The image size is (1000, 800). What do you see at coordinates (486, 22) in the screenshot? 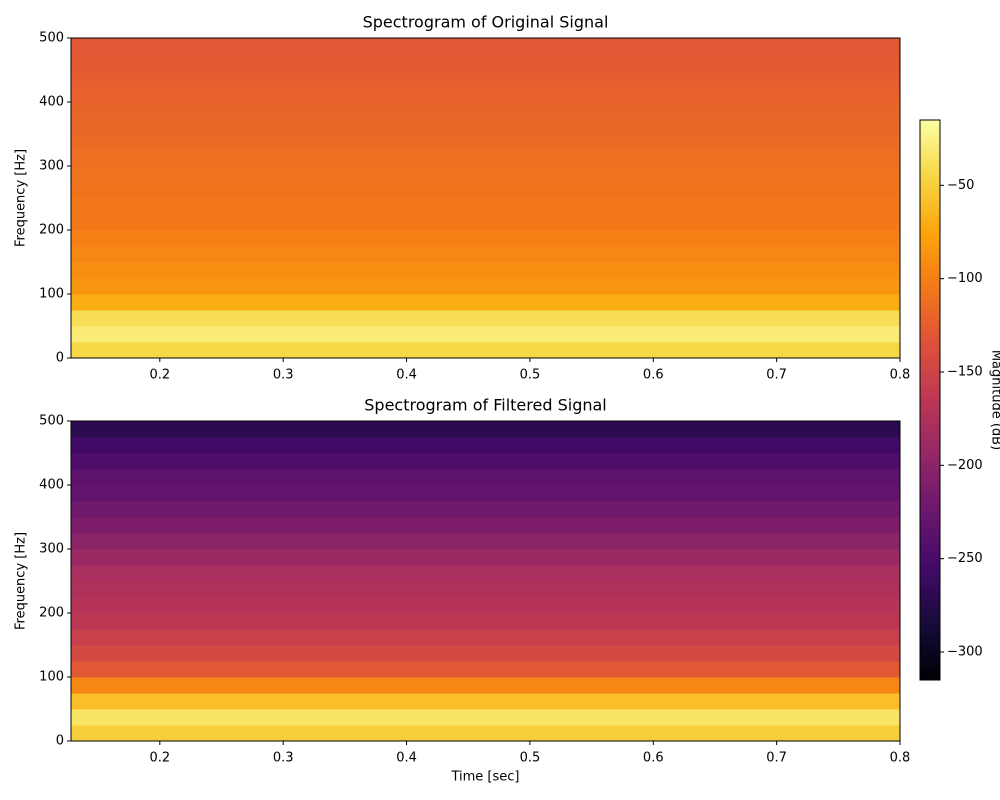
I see `chart-title: Spectrogram of Original Signal` at bounding box center [486, 22].